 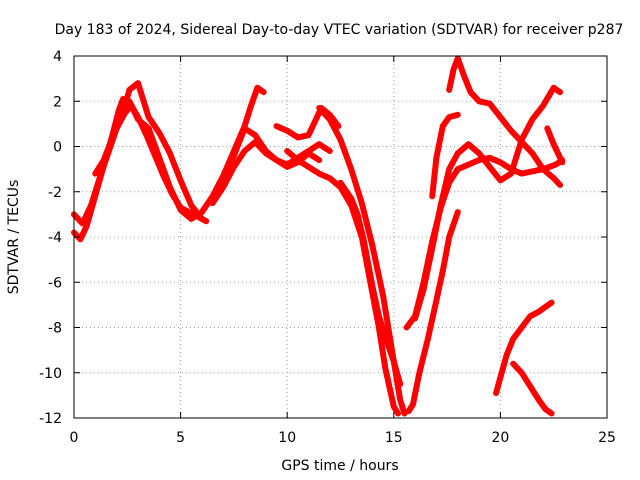 What do you see at coordinates (55, 329) in the screenshot?
I see `y-tick-label: -8` at bounding box center [55, 329].